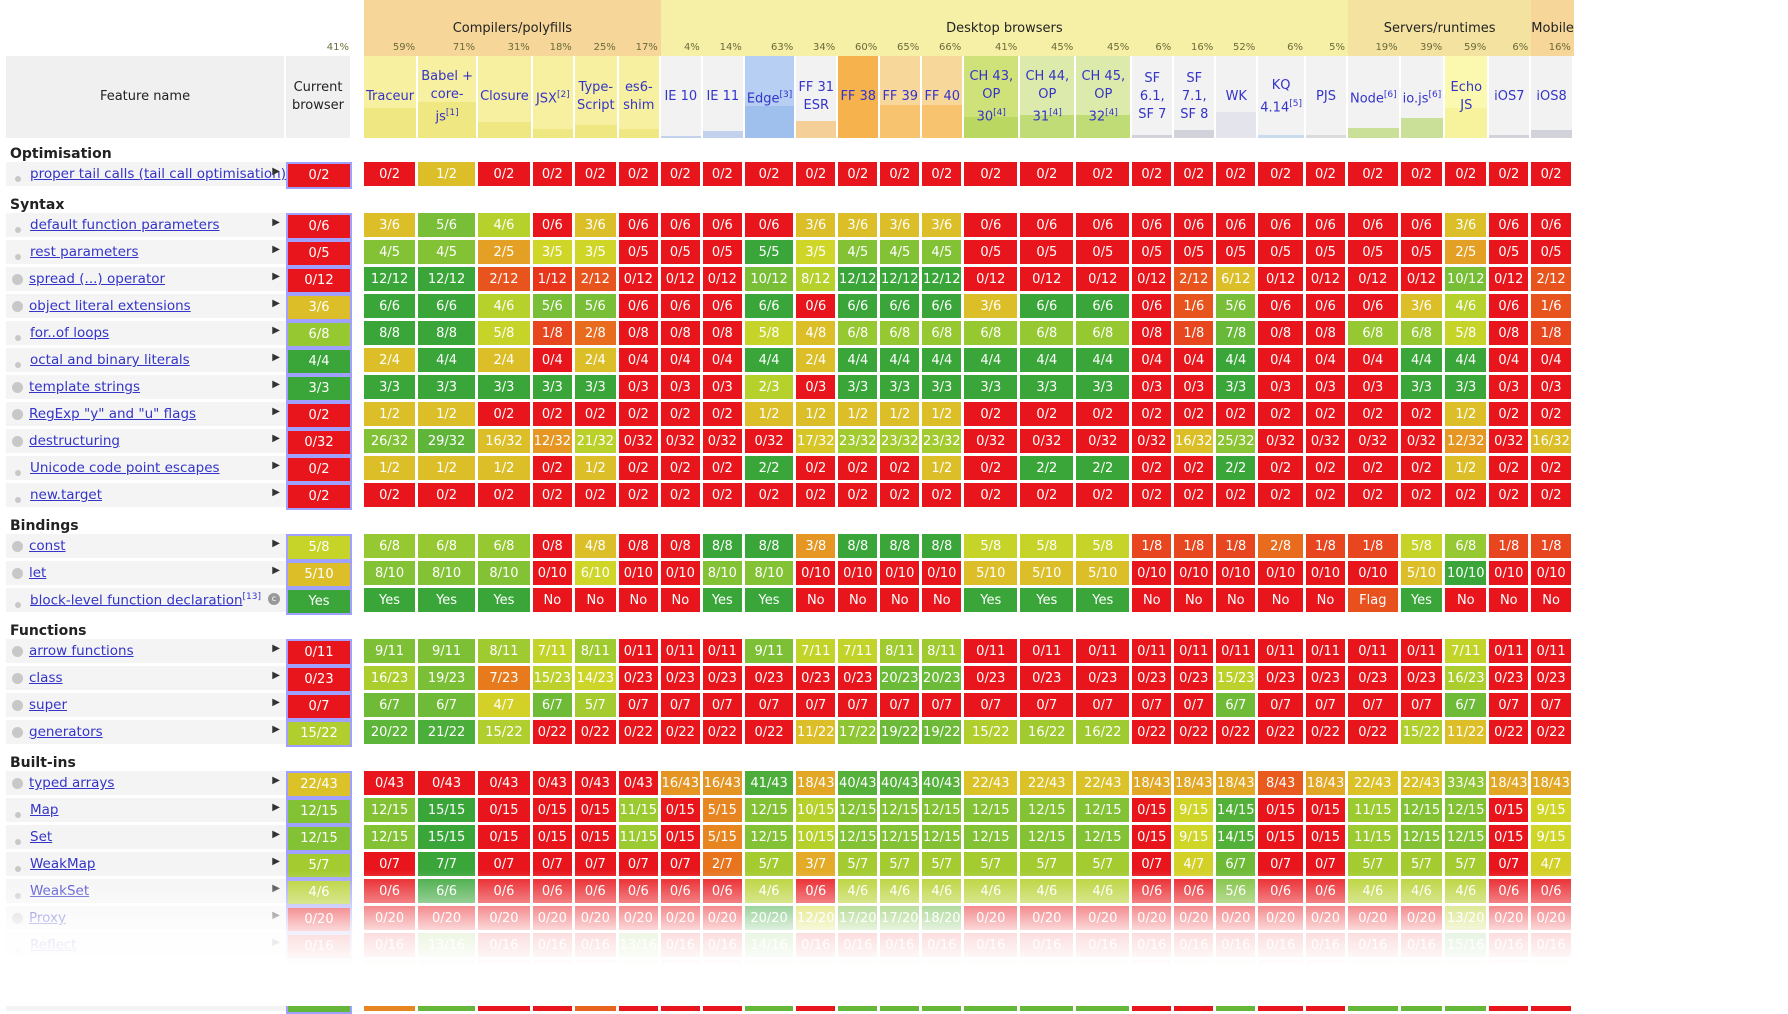  I want to click on column-header-ch-44-op-31: CH 44, OP 31[4], so click(1048, 97).